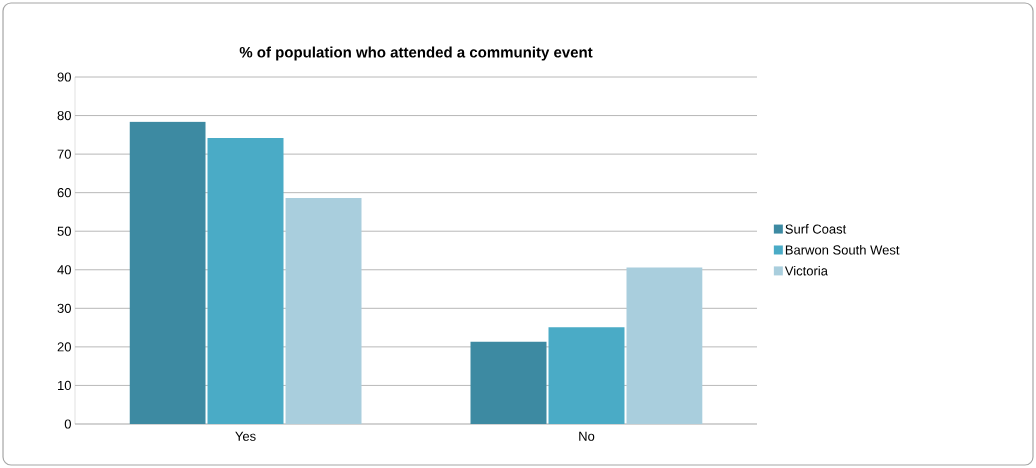 The height and width of the screenshot is (468, 1036). Describe the element at coordinates (64, 154) in the screenshot. I see `y-tick-label: 70` at that location.